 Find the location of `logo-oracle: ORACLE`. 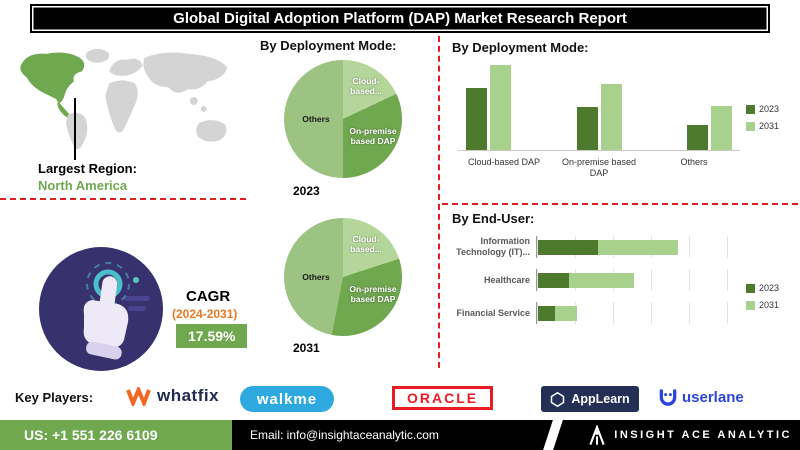

logo-oracle: ORACLE is located at coordinates (443, 398).